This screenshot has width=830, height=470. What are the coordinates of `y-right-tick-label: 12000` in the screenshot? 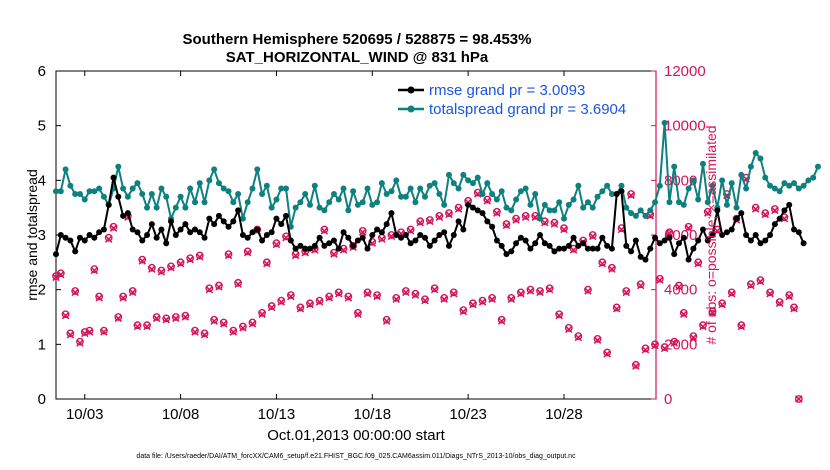 It's located at (685, 71).